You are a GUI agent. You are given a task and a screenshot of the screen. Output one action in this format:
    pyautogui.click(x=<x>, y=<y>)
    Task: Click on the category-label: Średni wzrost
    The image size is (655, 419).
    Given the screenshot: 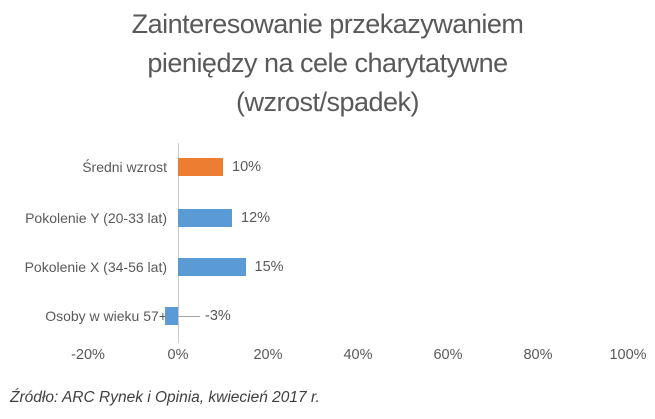 What is the action you would take?
    pyautogui.click(x=124, y=167)
    